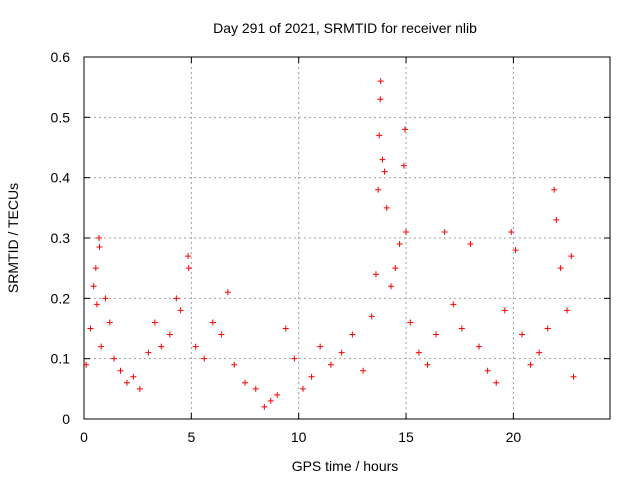 Image resolution: width=640 pixels, height=480 pixels. I want to click on y-tick-label: 0.1, so click(61, 359).